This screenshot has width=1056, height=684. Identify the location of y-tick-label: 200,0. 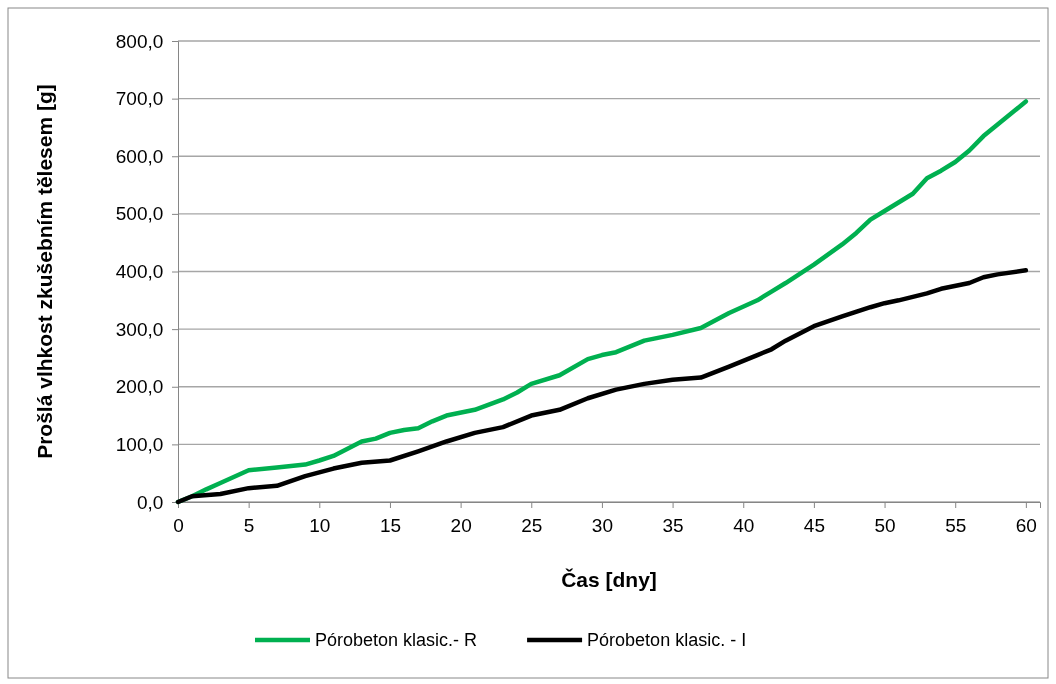
(139, 387).